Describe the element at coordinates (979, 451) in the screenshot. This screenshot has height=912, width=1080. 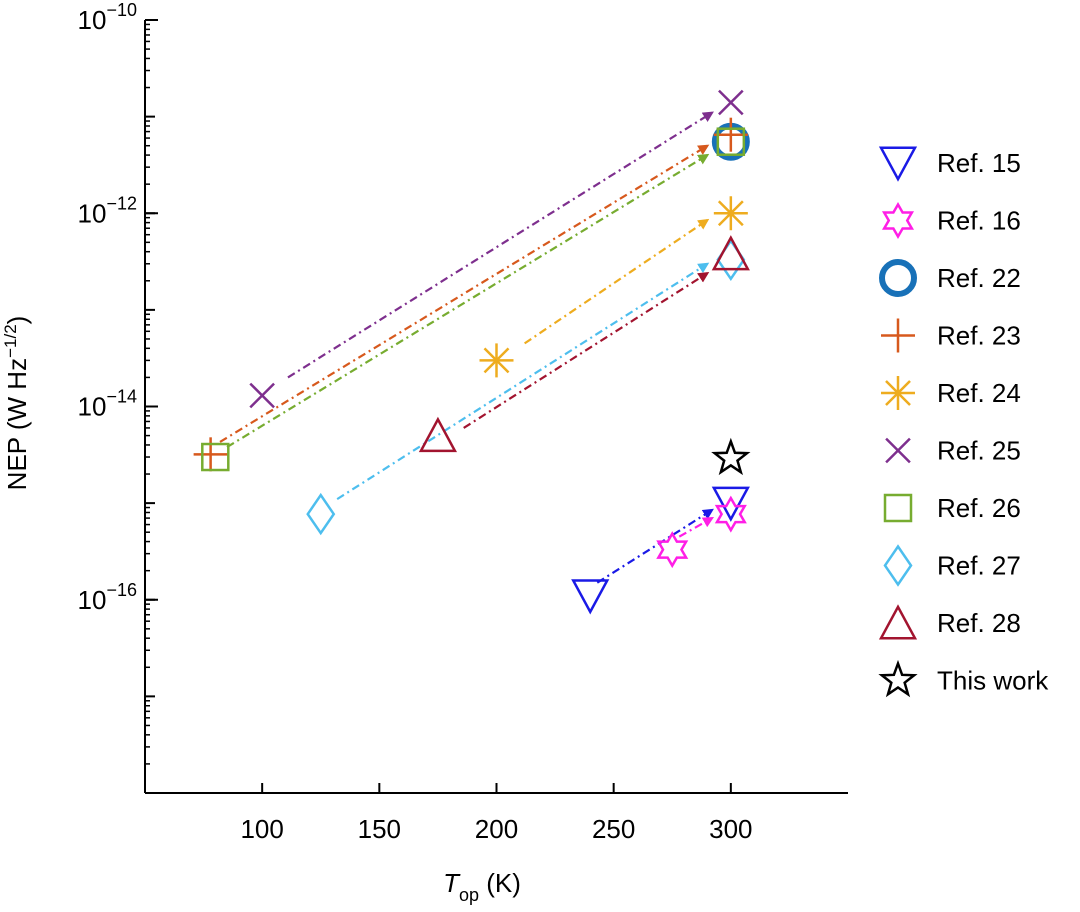
I see `legend-label: Ref. 25` at that location.